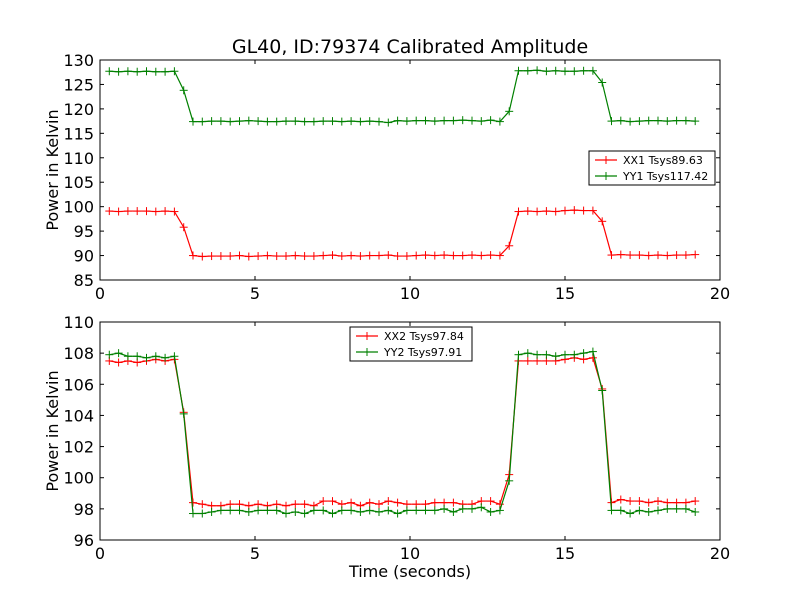  Describe the element at coordinates (100, 293) in the screenshot. I see `x-tick-label: 0` at that location.